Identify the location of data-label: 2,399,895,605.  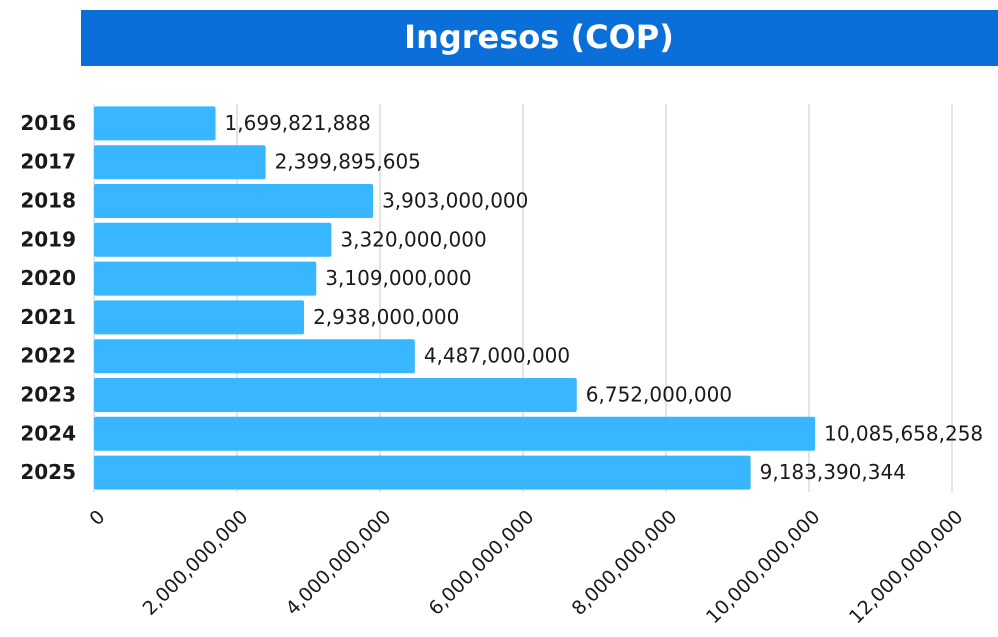
(348, 162).